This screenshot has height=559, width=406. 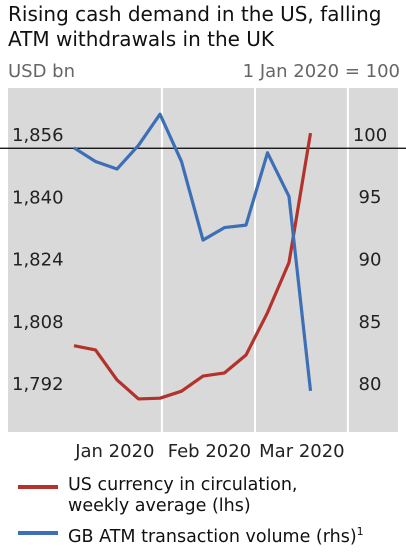 What do you see at coordinates (370, 259) in the screenshot?
I see `y2-tick-label: 90` at bounding box center [370, 259].